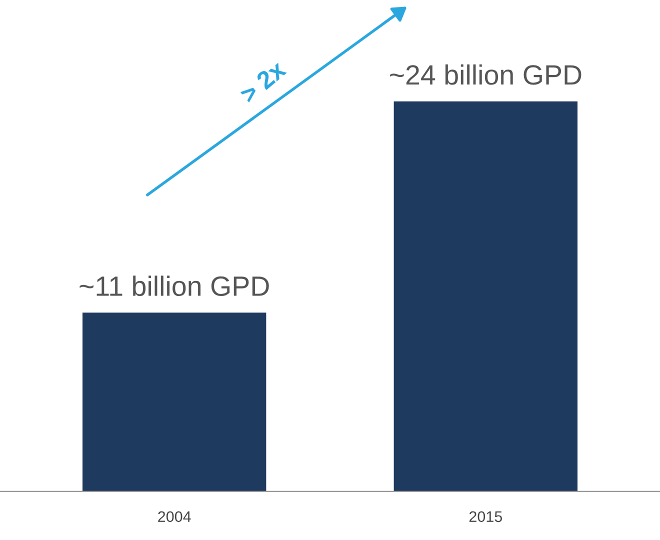  I want to click on annotation: > 2x, so click(262, 81).